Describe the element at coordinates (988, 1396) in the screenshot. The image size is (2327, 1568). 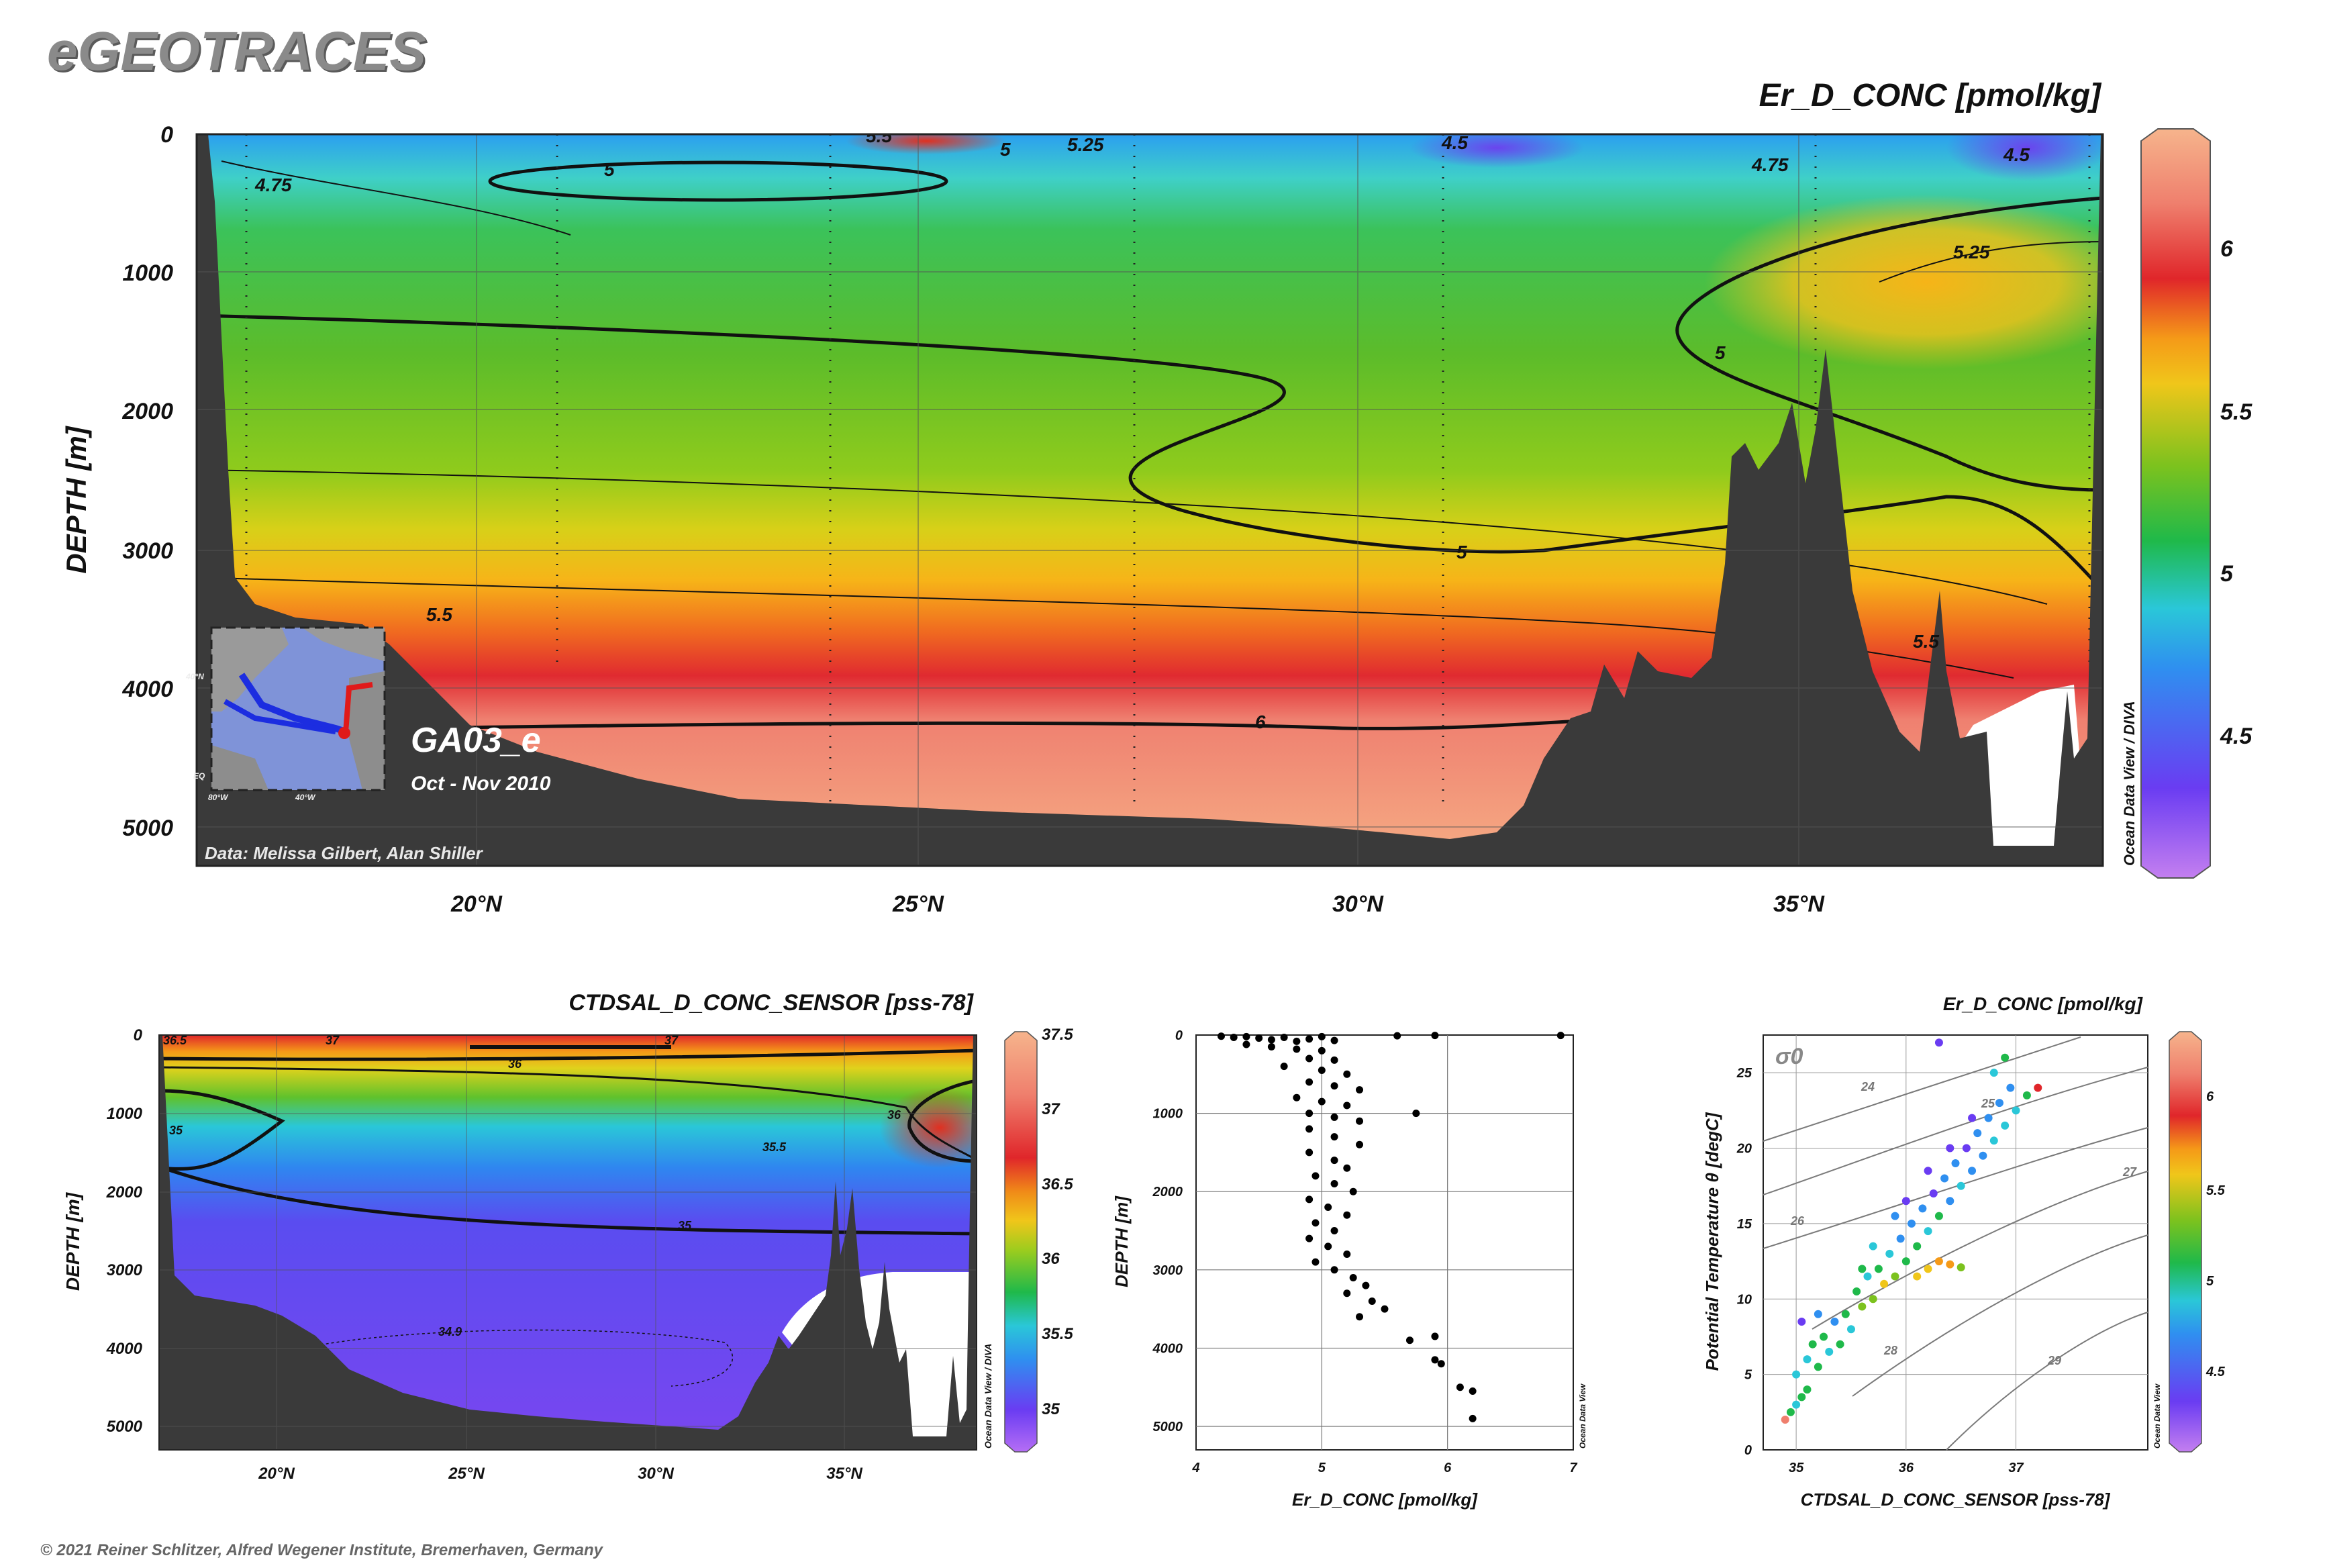
I see `salinity-odv-credit: Ocean Data View / DIVA` at that location.